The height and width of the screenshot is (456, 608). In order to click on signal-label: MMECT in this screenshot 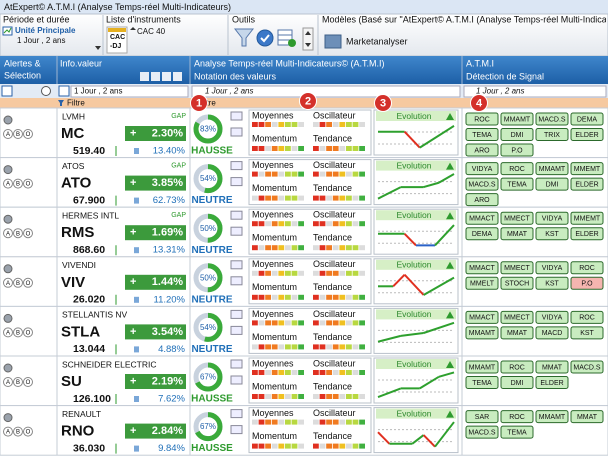, I will do `click(517, 219)`.